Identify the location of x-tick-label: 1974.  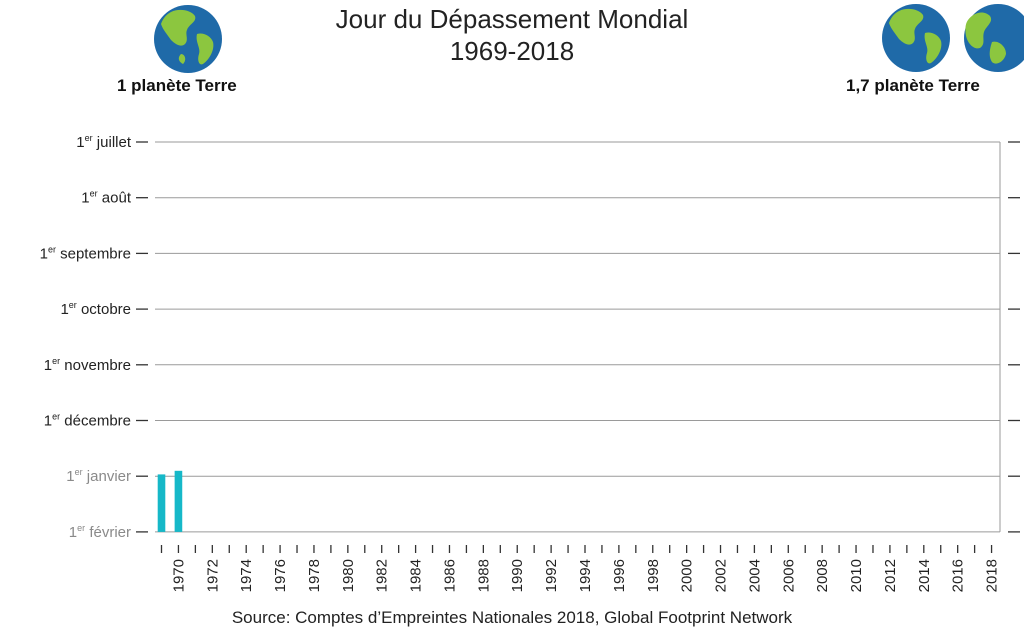
(246, 575).